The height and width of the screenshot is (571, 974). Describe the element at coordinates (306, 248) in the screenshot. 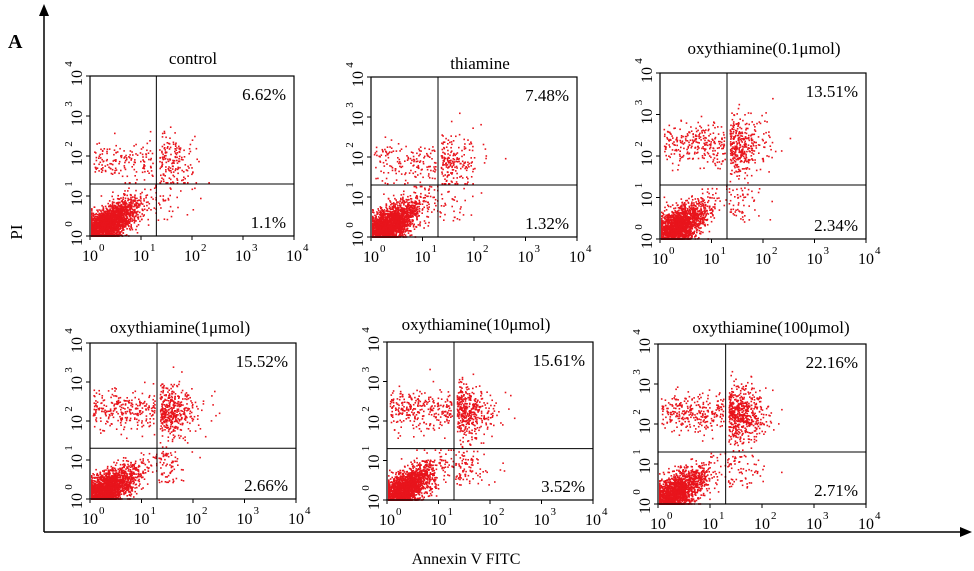

I see `x-tick-exponent: 4` at that location.